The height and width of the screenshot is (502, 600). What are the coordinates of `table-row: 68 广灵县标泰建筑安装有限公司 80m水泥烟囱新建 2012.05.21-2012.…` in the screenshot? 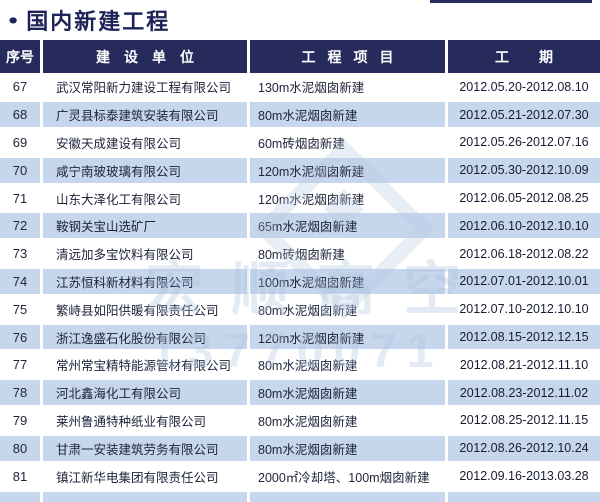 It's located at (300, 115).